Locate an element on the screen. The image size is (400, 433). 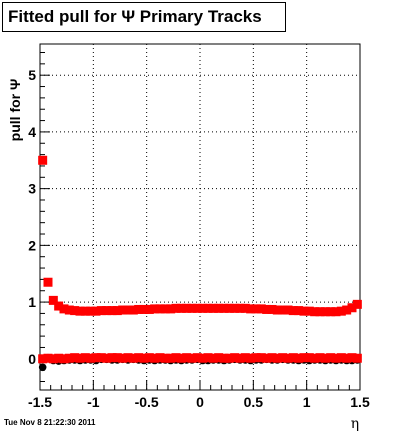
y-axis-label: pull for Ψ is located at coordinates (15, 110).